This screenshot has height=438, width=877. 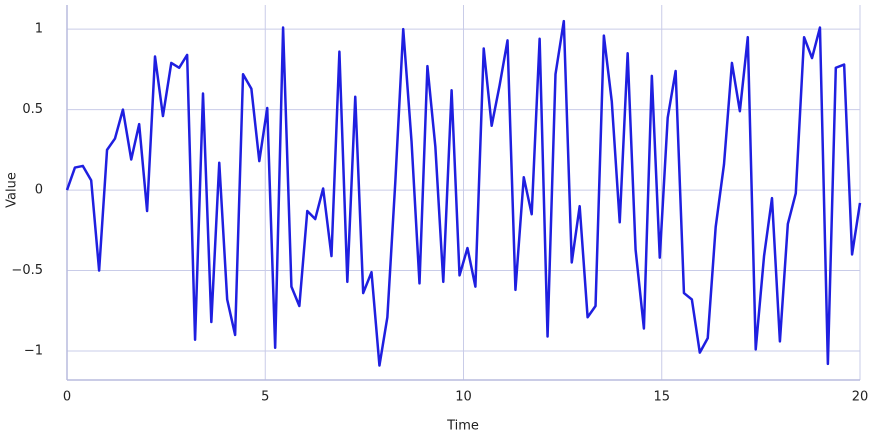 I want to click on x-tick-label: 15, so click(x=661, y=397).